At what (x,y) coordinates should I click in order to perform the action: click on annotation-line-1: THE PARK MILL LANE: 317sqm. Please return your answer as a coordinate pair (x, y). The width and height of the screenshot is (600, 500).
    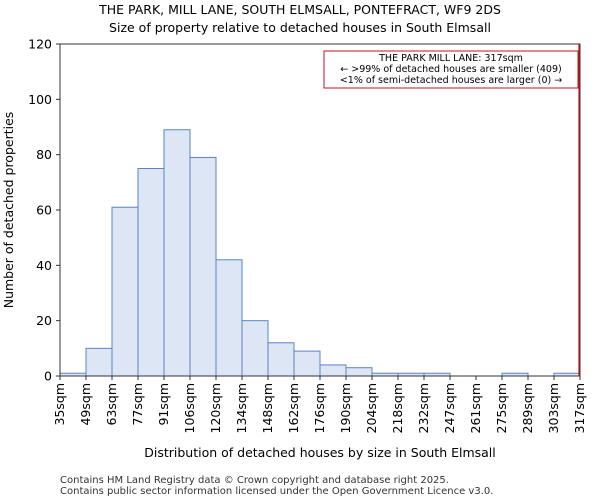
    Looking at the image, I should click on (450, 58).